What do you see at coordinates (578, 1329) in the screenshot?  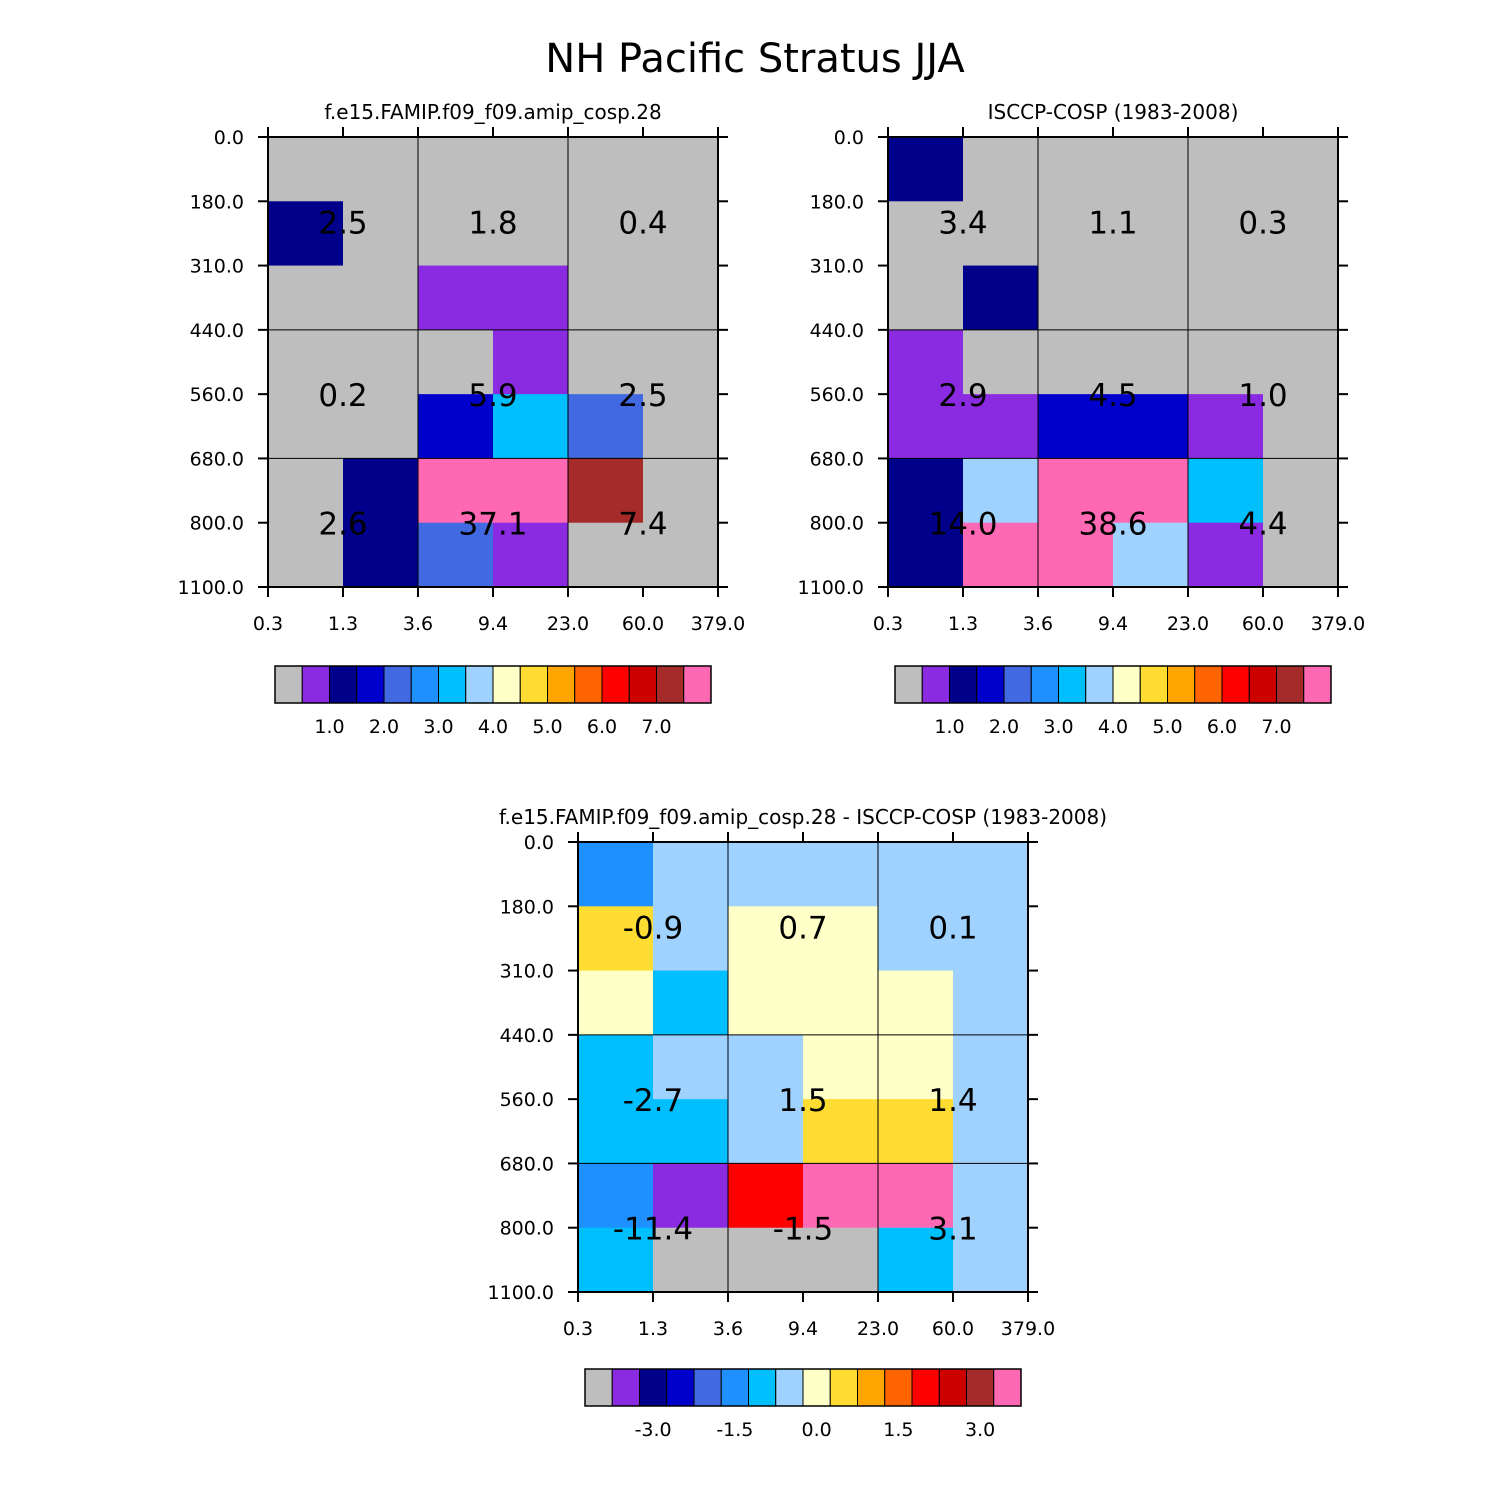 I see `x-tick-label: 0.3` at bounding box center [578, 1329].